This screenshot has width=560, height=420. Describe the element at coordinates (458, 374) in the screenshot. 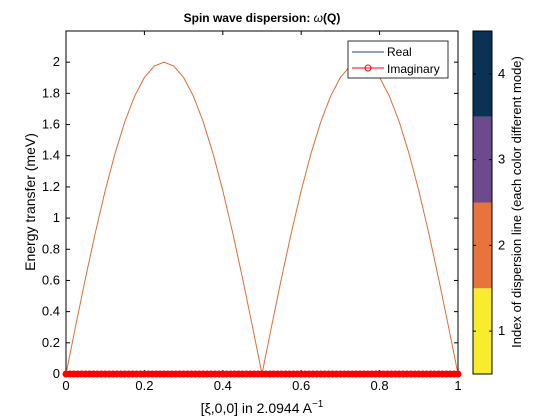

I see `series-imaginary-point` at that location.